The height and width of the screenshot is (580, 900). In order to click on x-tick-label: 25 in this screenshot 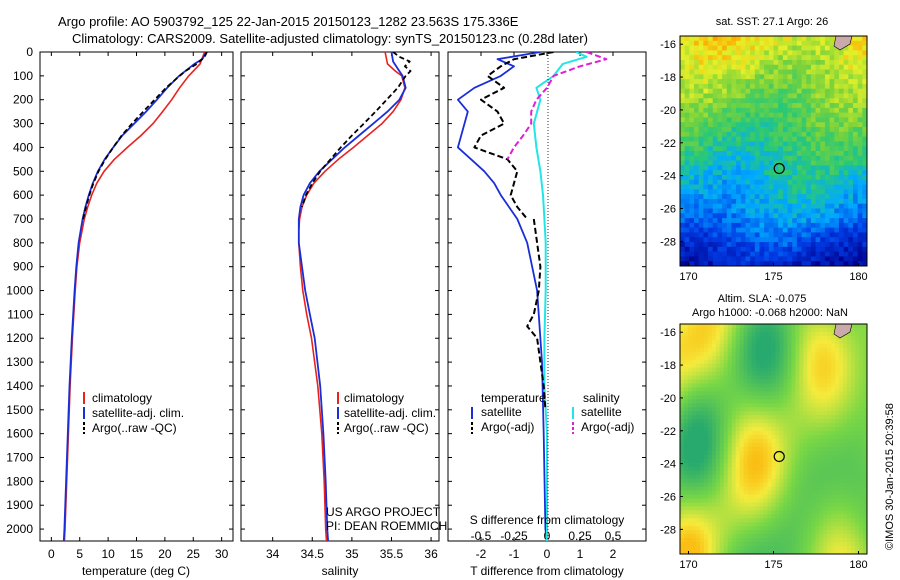, I will do `click(194, 554)`.